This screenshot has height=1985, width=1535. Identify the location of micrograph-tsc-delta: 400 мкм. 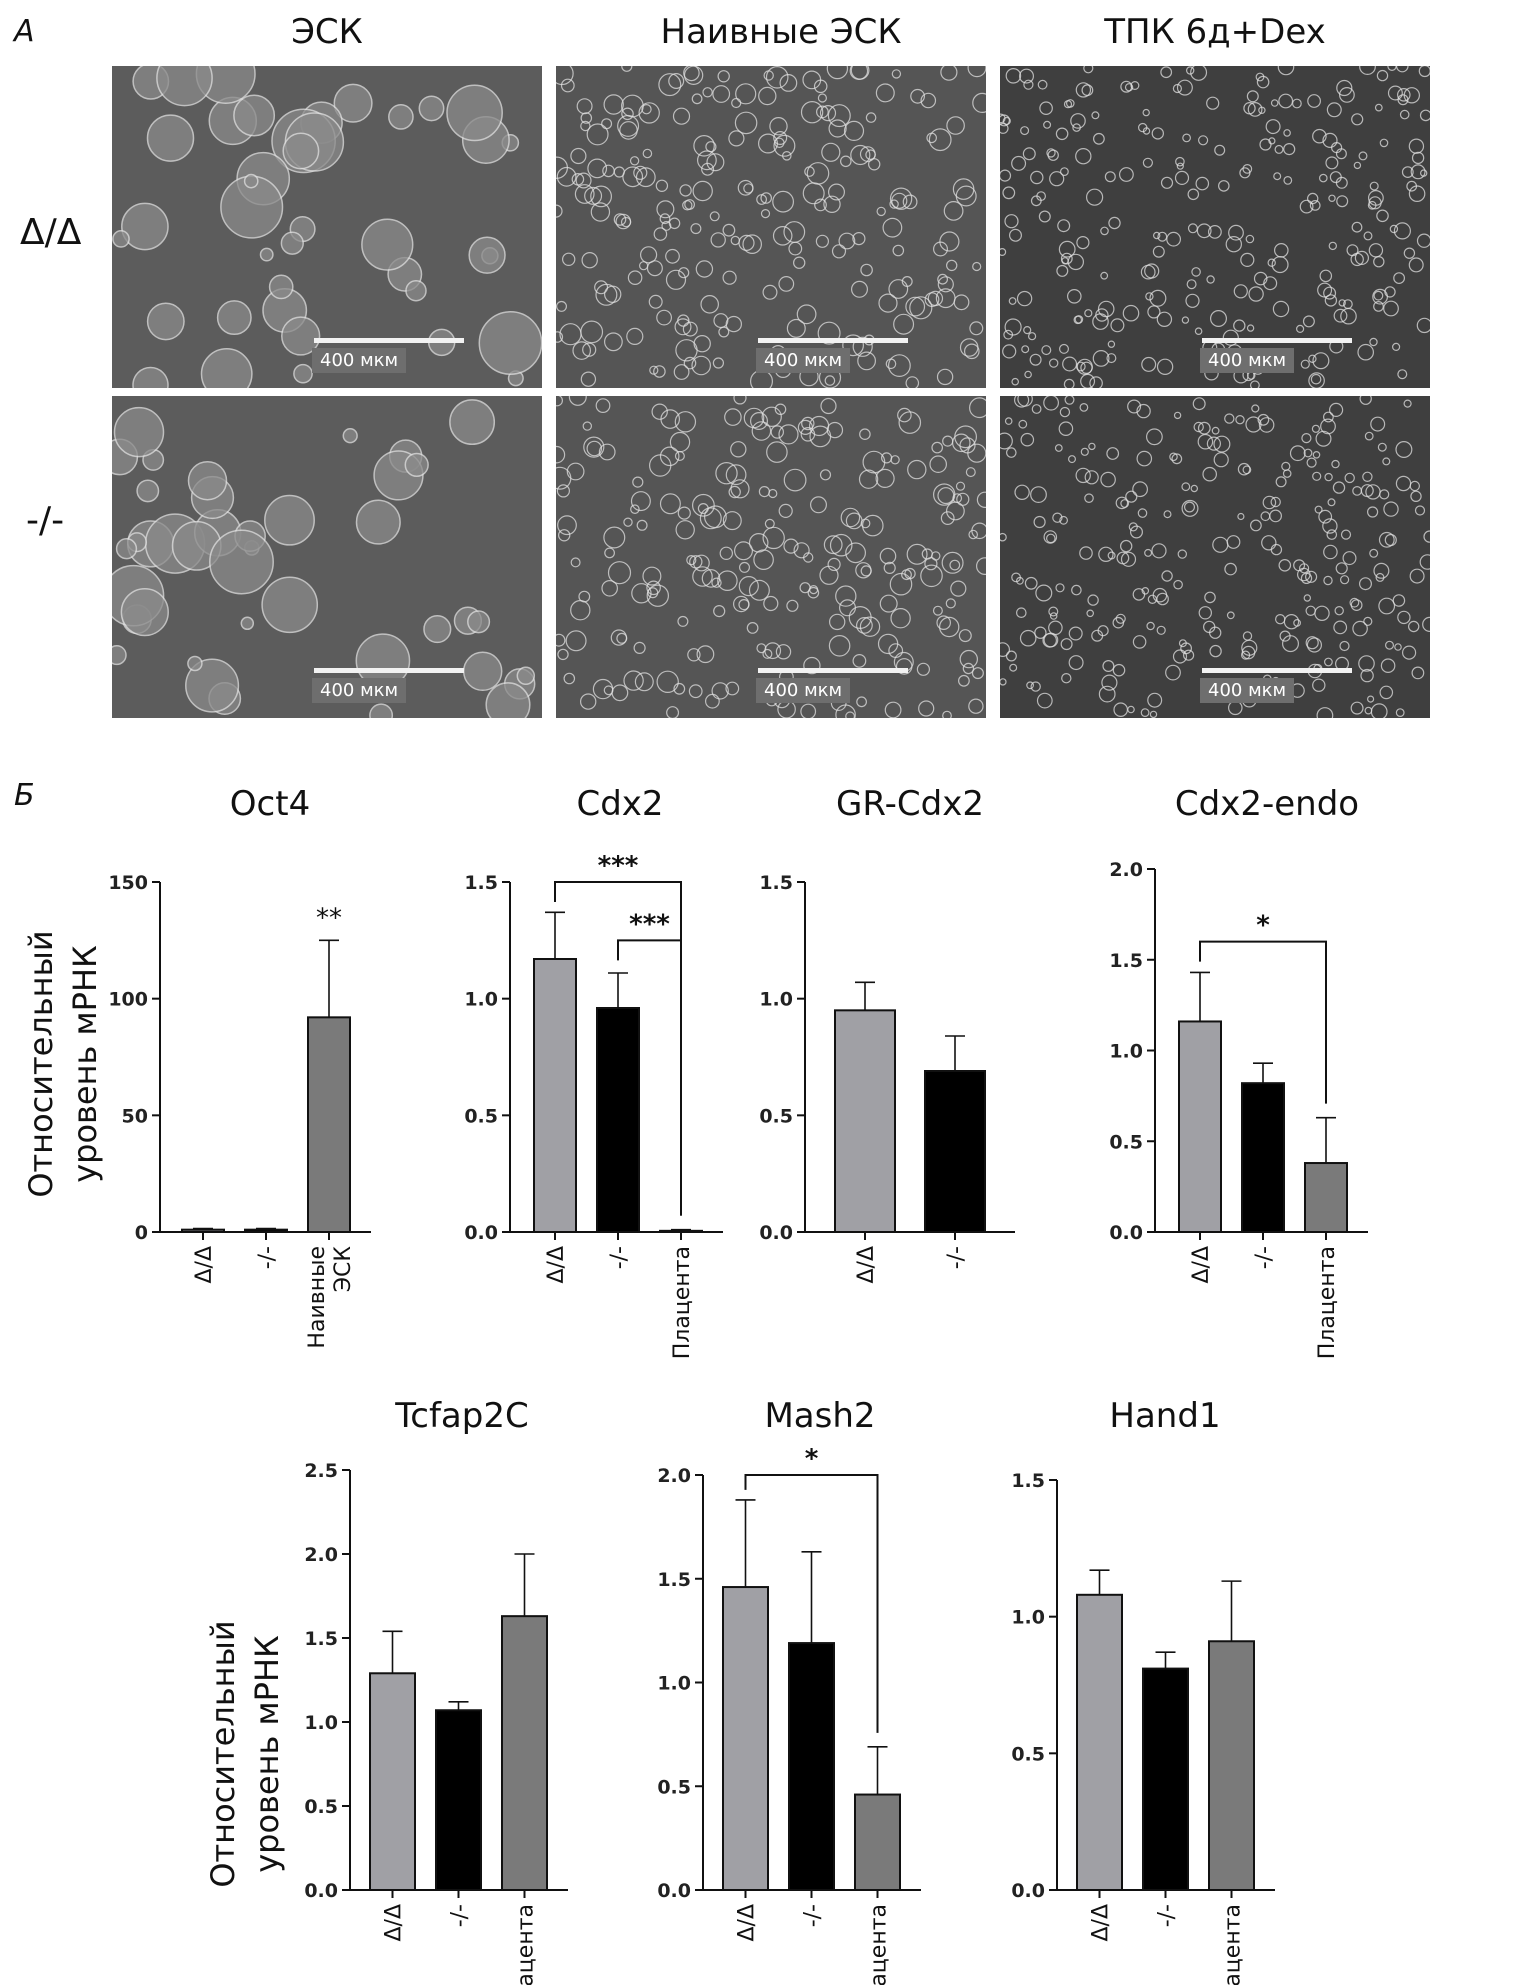
(1215, 227).